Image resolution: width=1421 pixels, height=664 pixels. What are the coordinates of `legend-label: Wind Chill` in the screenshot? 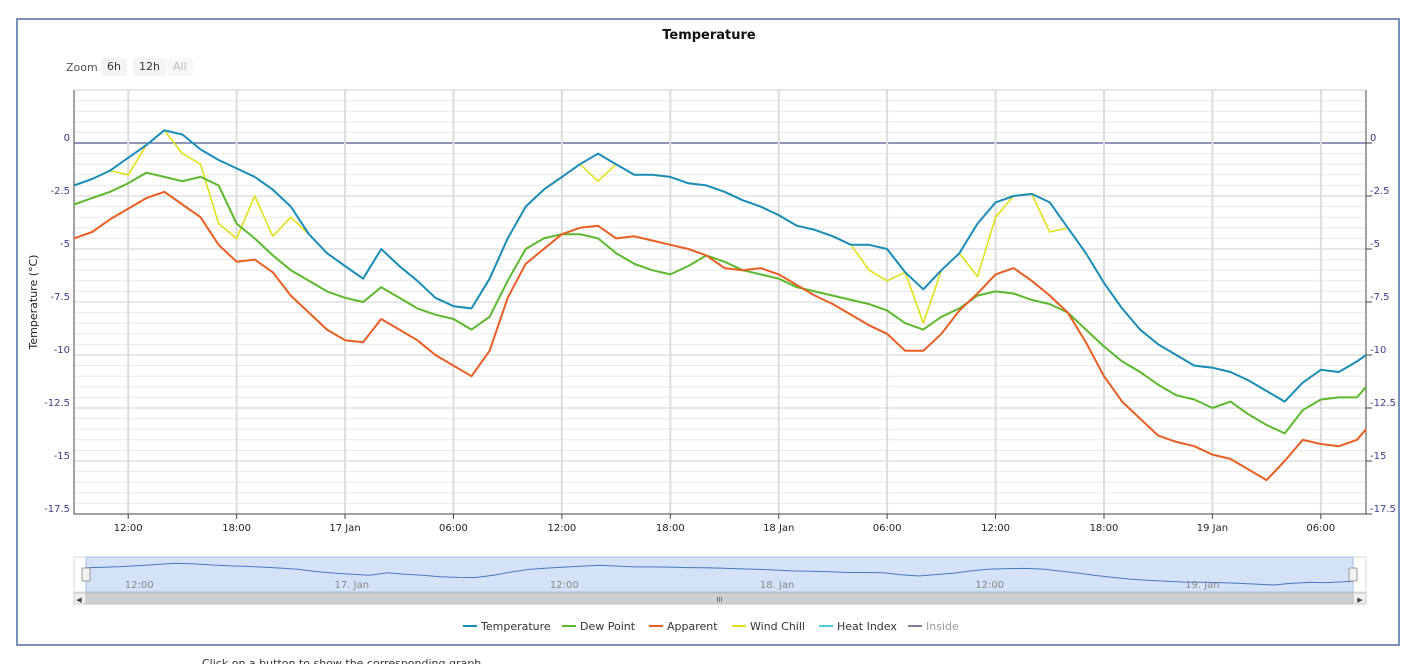 It's located at (777, 626).